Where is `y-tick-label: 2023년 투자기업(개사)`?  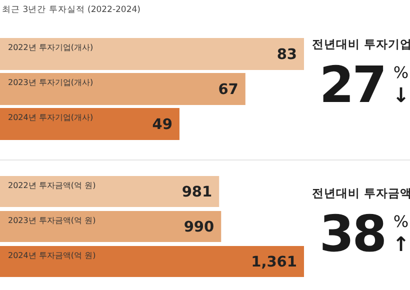
y-tick-label: 2023년 투자기업(개사) is located at coordinates (51, 82).